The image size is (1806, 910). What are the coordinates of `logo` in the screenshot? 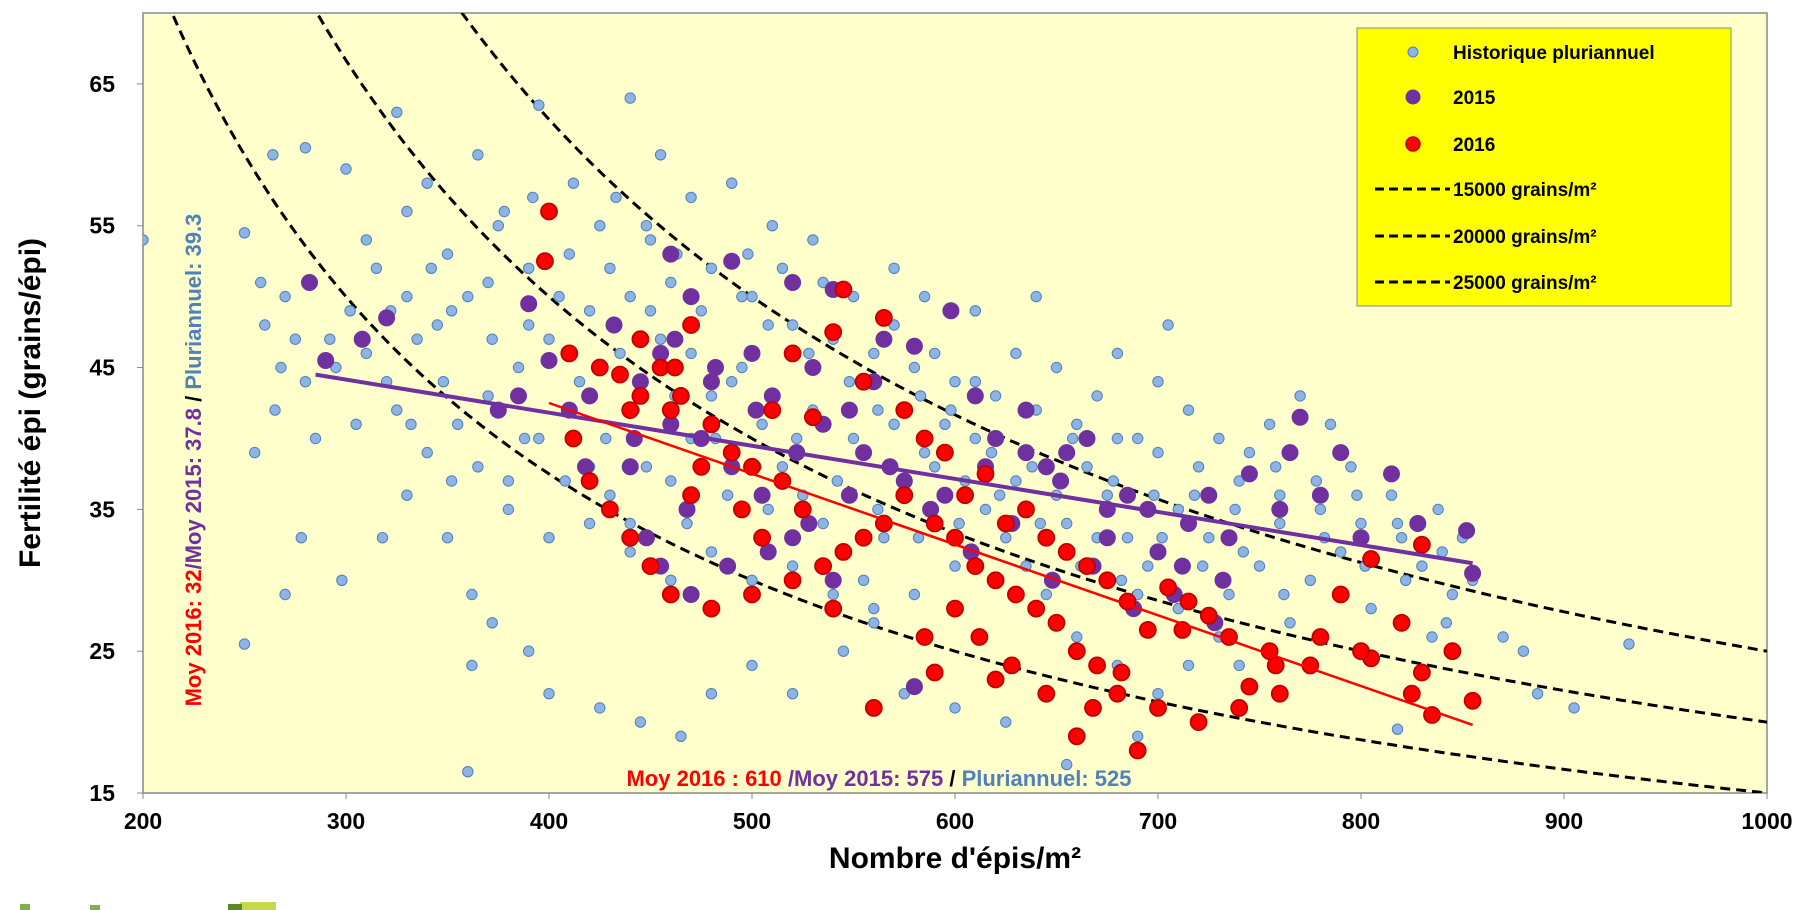 It's located at (148, 906).